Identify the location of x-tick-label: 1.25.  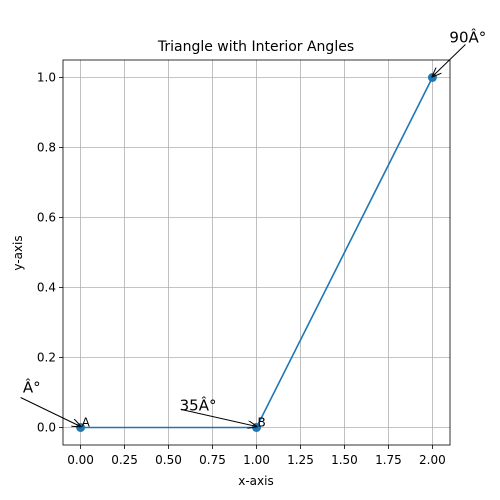
(300, 460).